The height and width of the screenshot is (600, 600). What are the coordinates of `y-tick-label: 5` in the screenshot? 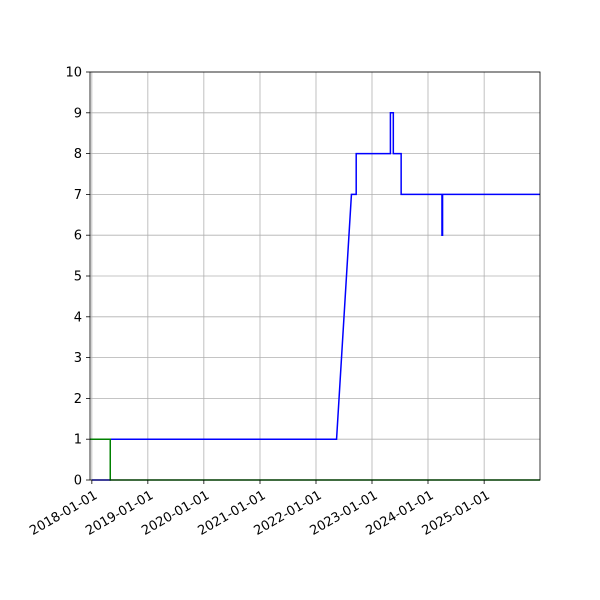 It's located at (78, 277).